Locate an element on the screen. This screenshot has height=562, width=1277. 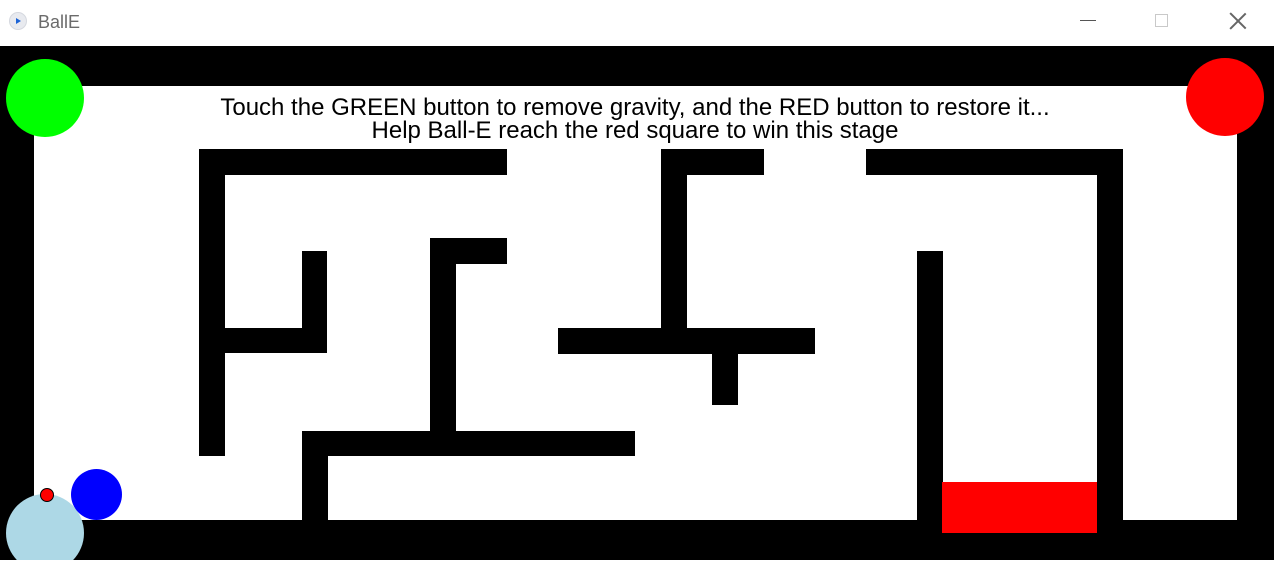
maximize-button is located at coordinates (1162, 22).